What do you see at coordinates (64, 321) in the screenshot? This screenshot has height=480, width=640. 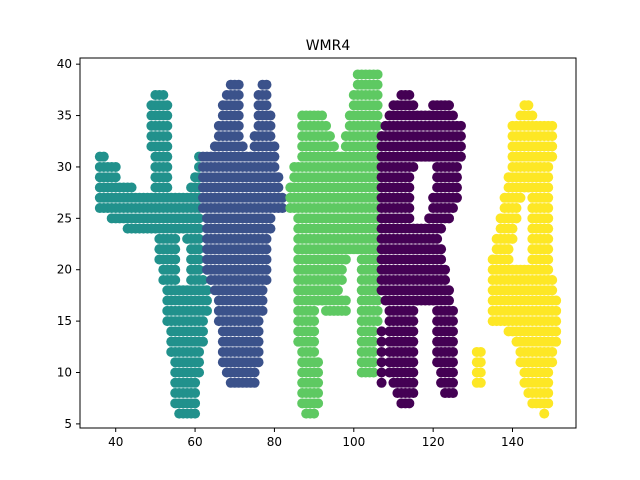 I see `y-tick-label: 15` at bounding box center [64, 321].